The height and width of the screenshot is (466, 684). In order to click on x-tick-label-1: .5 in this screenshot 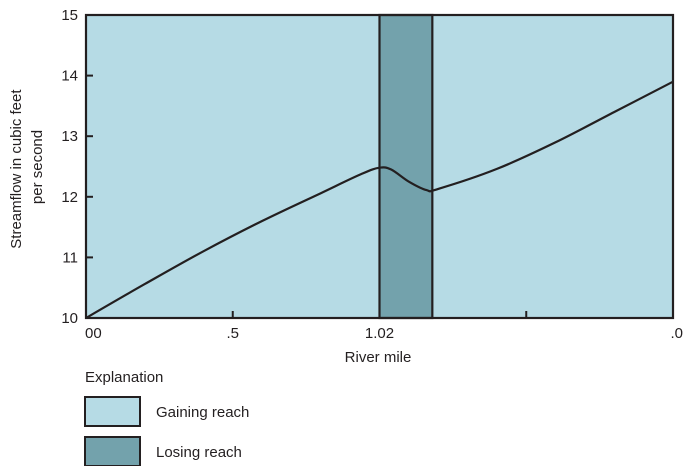, I will do `click(232, 333)`.